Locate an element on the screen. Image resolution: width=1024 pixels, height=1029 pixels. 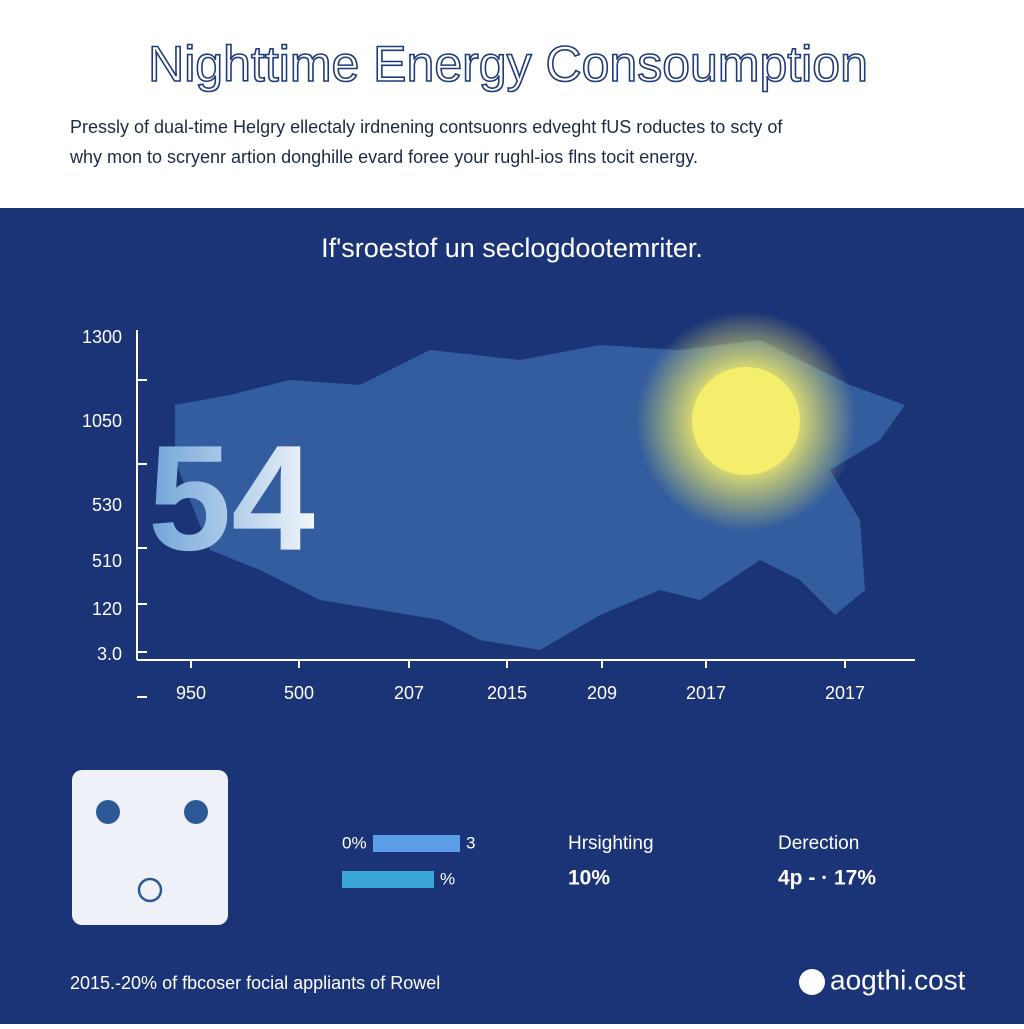
x-axis-label: 950 is located at coordinates (191, 693).